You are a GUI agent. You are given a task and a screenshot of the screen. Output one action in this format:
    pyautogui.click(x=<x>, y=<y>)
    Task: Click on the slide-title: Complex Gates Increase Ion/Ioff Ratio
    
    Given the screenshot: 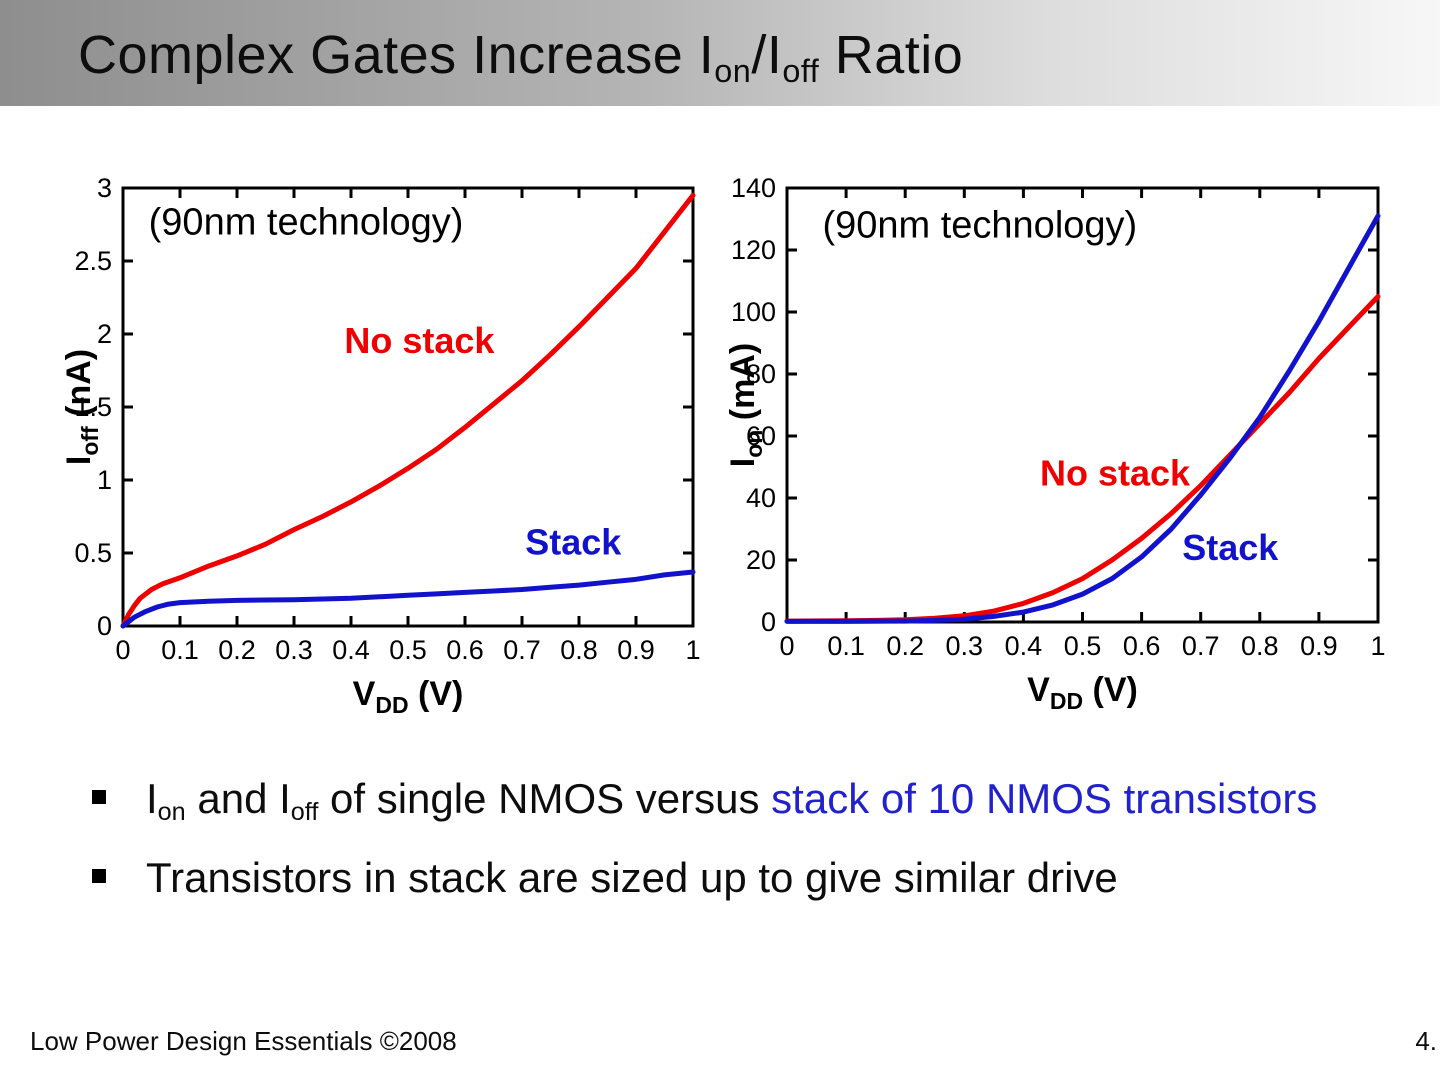 What is the action you would take?
    pyautogui.click(x=521, y=57)
    